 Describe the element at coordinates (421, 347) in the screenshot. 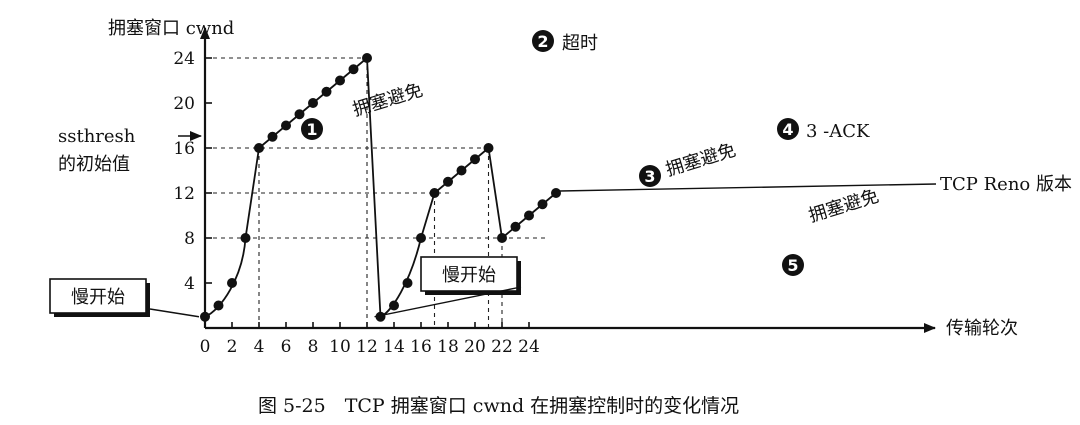

I see `x-tick-label: 16` at that location.